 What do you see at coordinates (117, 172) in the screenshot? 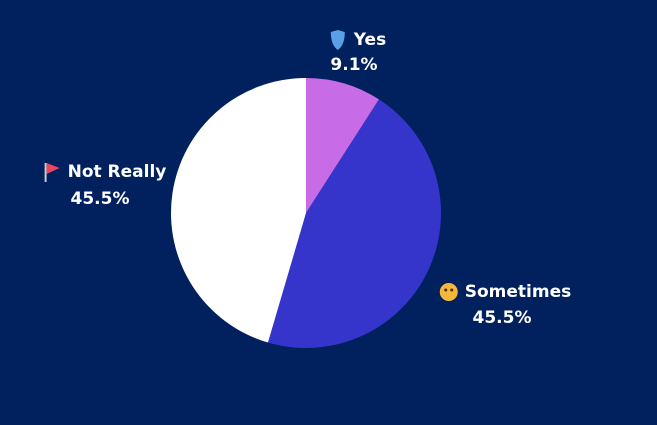
I see `slice-label: Not Really` at bounding box center [117, 172].